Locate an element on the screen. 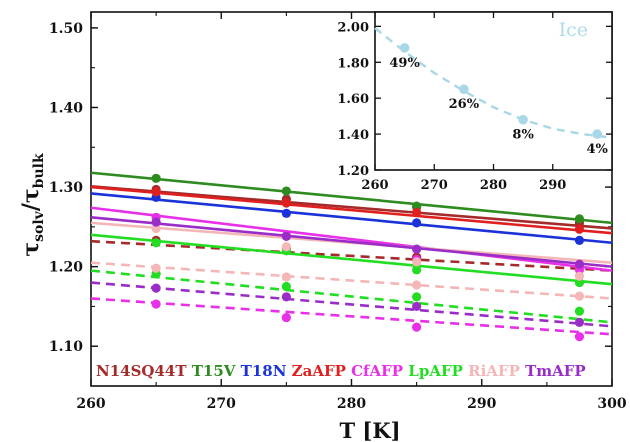 The width and height of the screenshot is (630, 442). y-axis-label: τsolv/τbulk is located at coordinates (32, 205).